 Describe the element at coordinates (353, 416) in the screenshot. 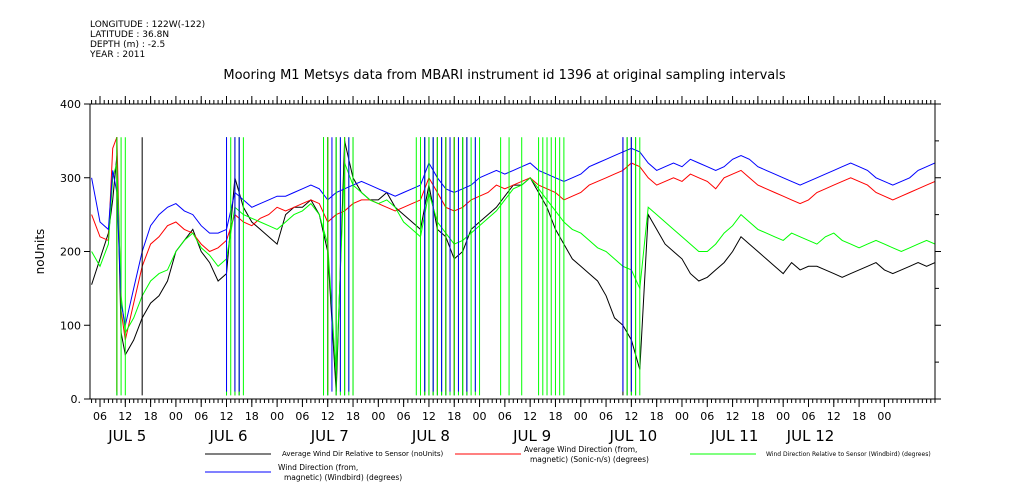

I see `x-tick-label-10: 18` at that location.